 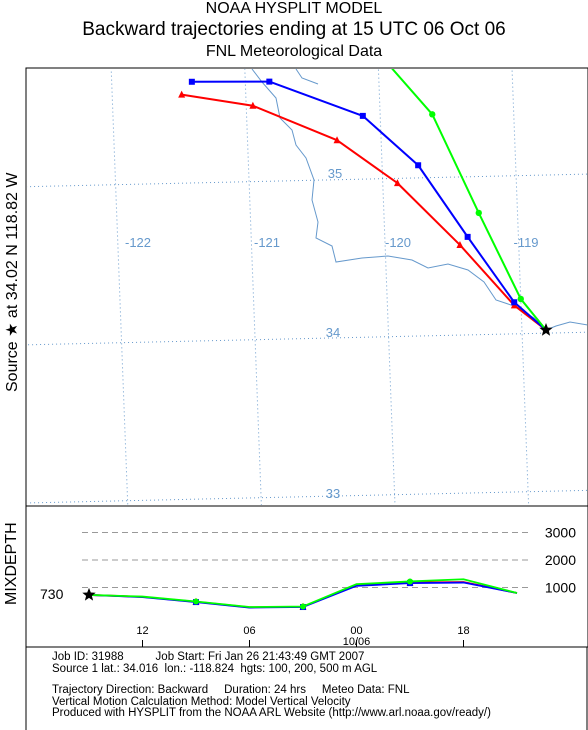 I want to click on mixdepth-tick-label: 1000, so click(x=560, y=588).